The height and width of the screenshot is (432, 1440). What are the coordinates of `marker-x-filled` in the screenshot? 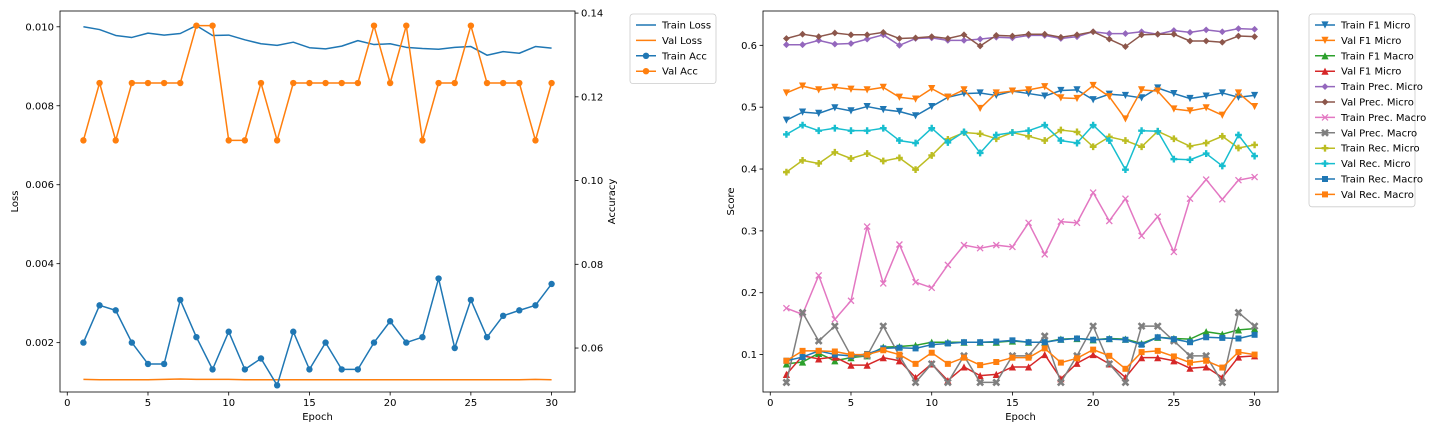 It's located at (1044, 336).